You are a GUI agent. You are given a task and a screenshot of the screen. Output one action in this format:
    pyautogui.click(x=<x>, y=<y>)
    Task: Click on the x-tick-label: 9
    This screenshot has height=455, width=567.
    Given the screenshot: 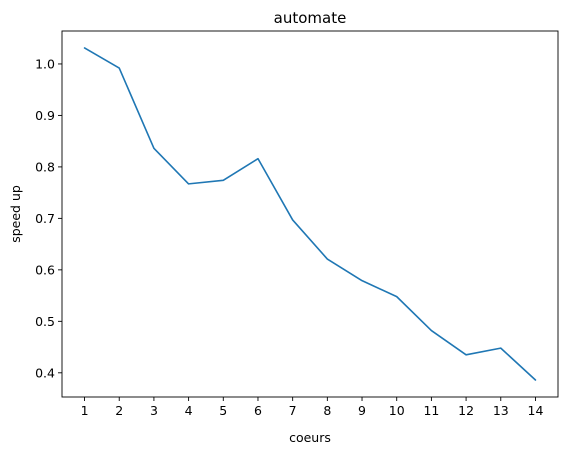 What is the action you would take?
    pyautogui.click(x=362, y=410)
    